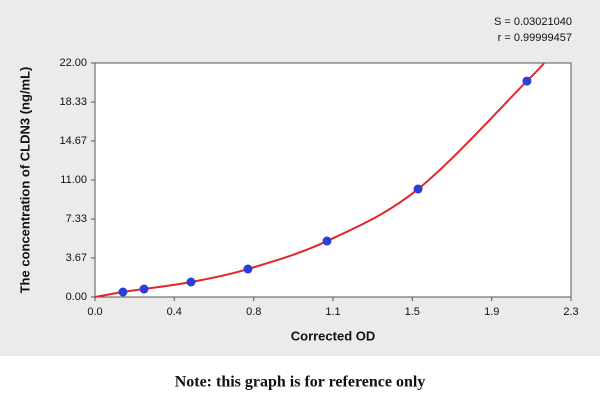 The height and width of the screenshot is (419, 600). I want to click on annotation: r = 0.99999457, so click(535, 38).